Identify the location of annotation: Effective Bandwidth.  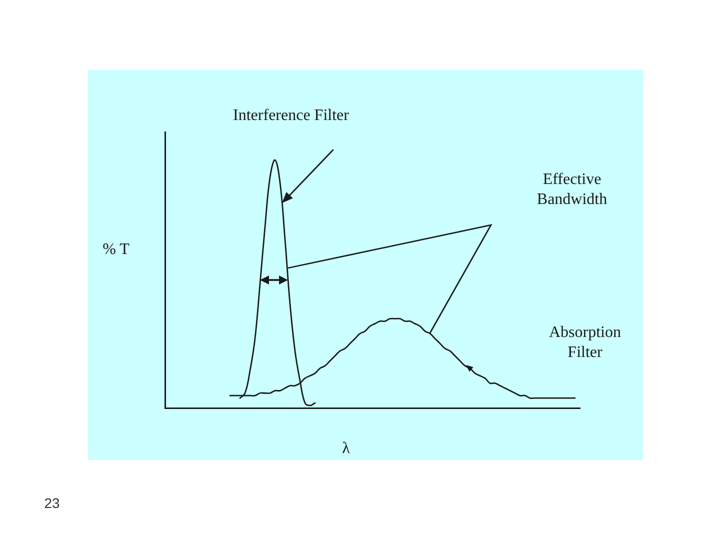
(572, 189).